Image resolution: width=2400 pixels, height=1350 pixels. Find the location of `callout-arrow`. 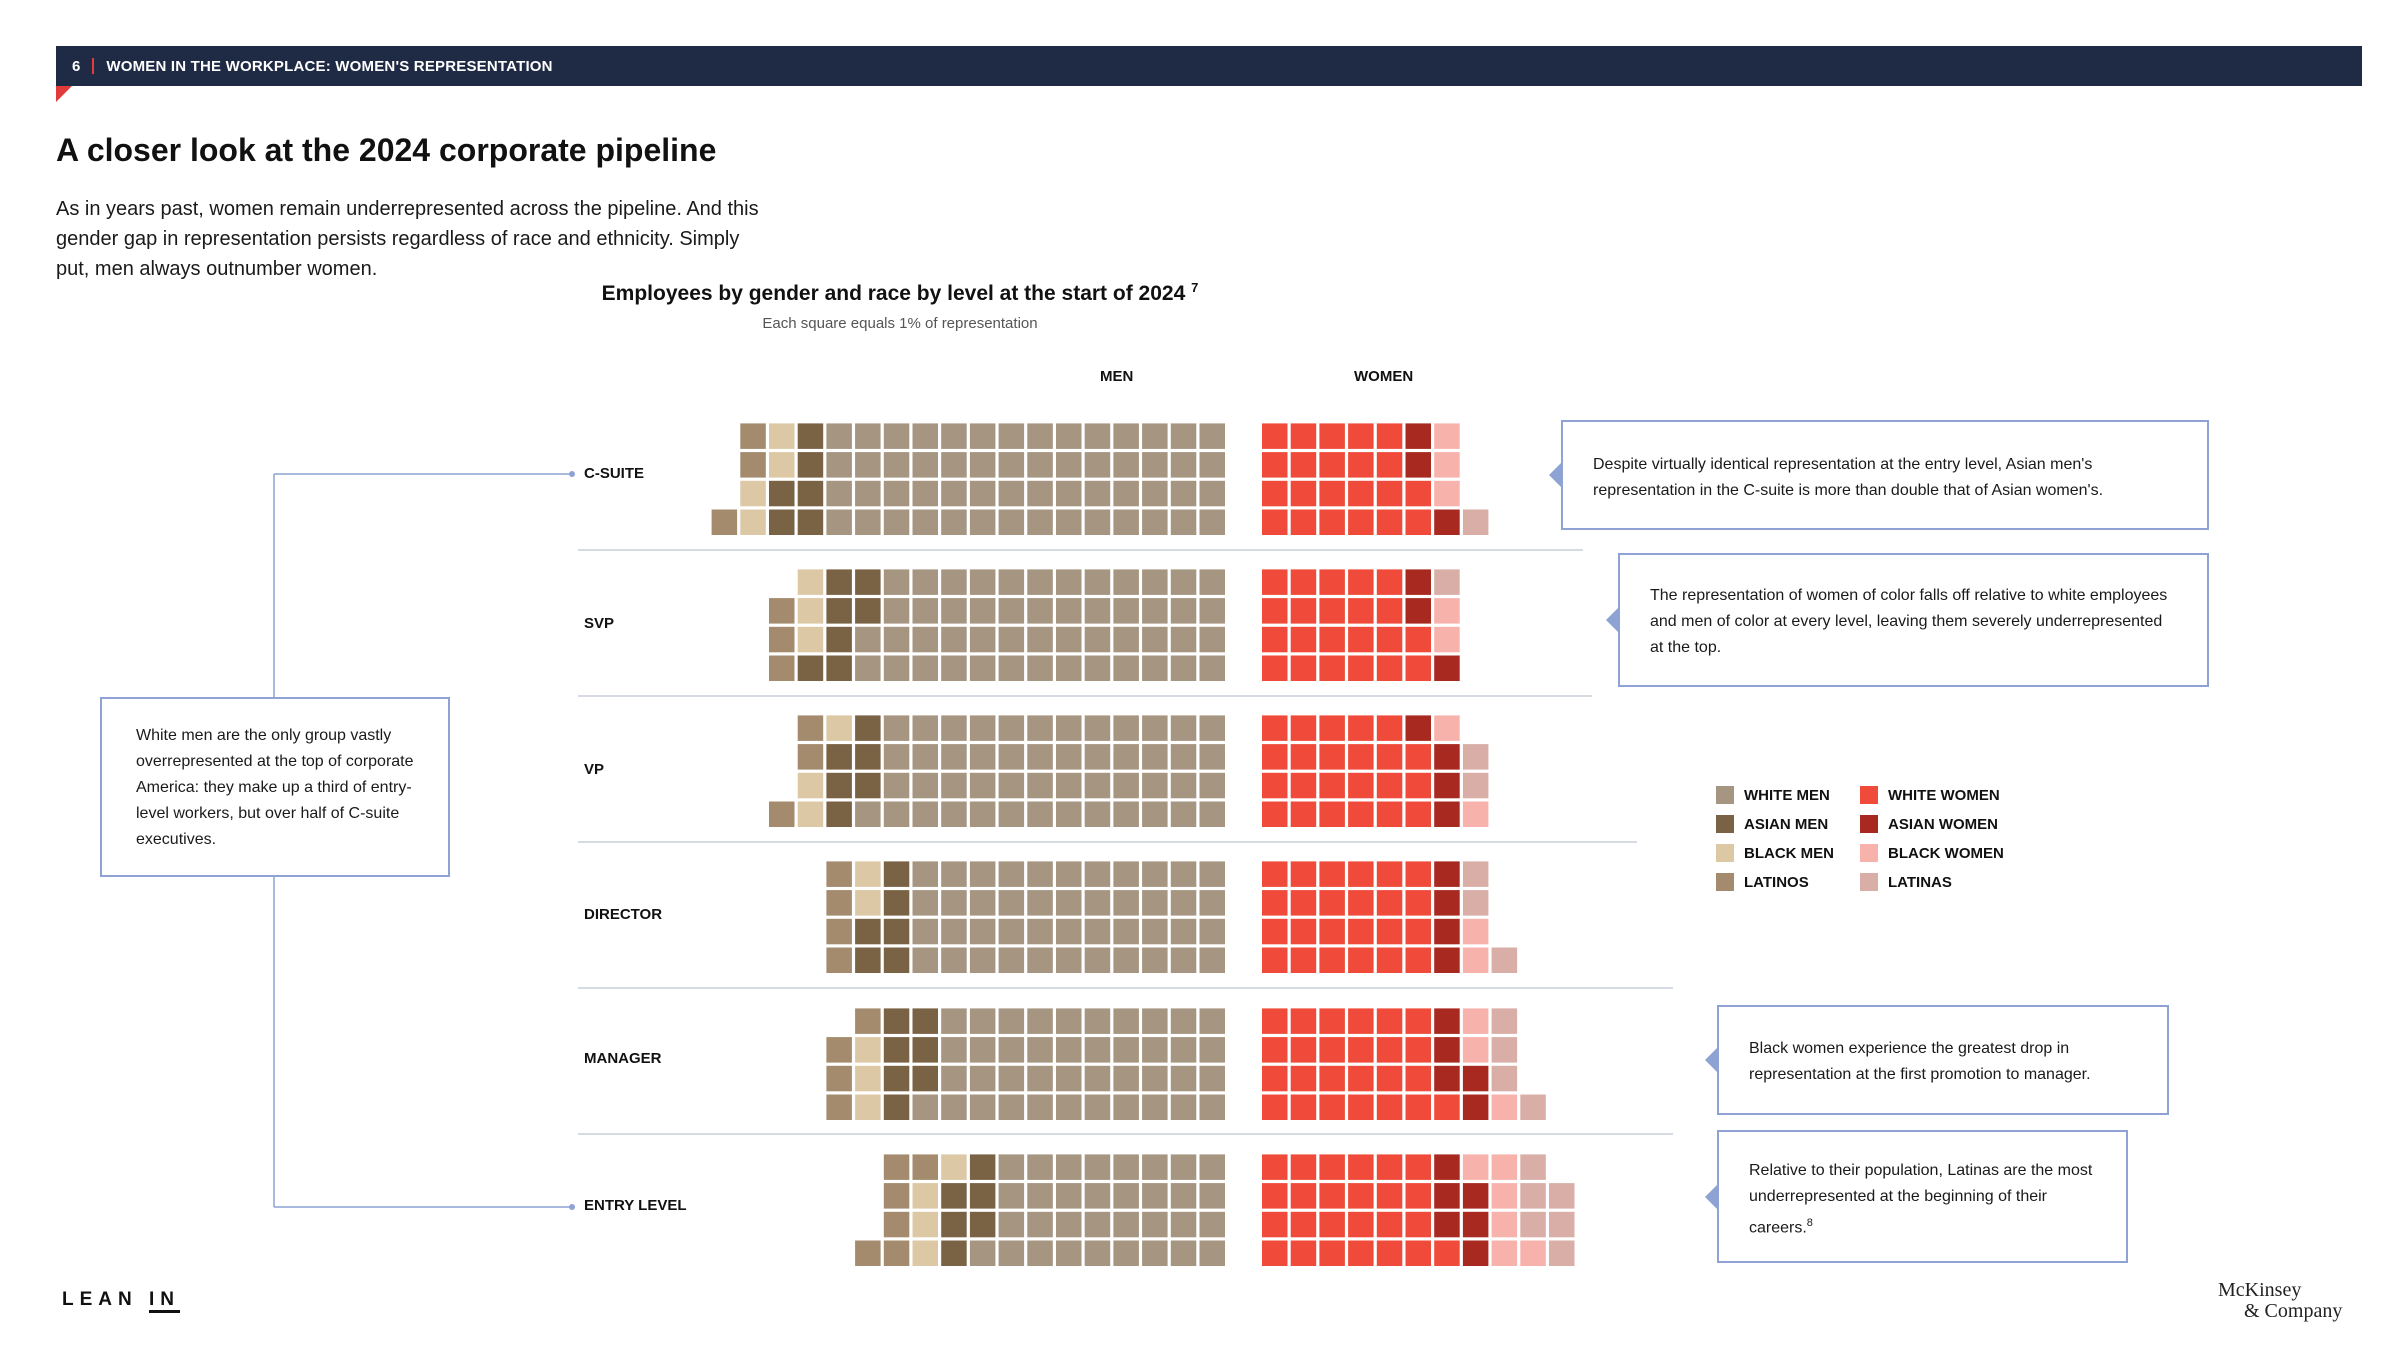

callout-arrow is located at coordinates (1711, 1060).